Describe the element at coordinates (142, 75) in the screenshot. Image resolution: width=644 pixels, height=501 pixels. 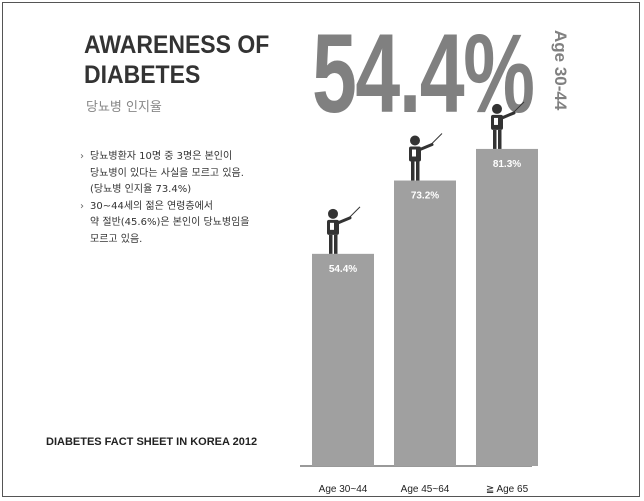
I see `title-line-2: DIABETES` at that location.